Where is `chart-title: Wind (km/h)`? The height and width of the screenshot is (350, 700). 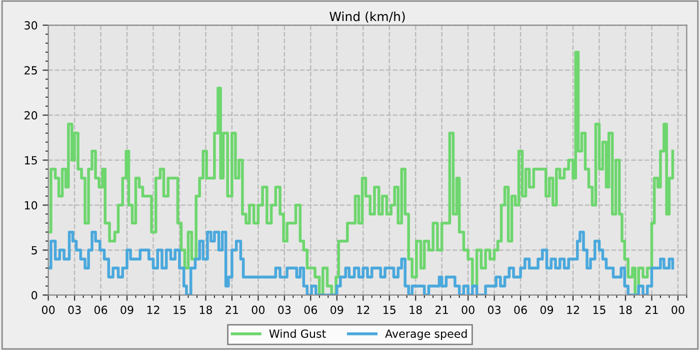
chart-title: Wind (km/h) is located at coordinates (367, 17).